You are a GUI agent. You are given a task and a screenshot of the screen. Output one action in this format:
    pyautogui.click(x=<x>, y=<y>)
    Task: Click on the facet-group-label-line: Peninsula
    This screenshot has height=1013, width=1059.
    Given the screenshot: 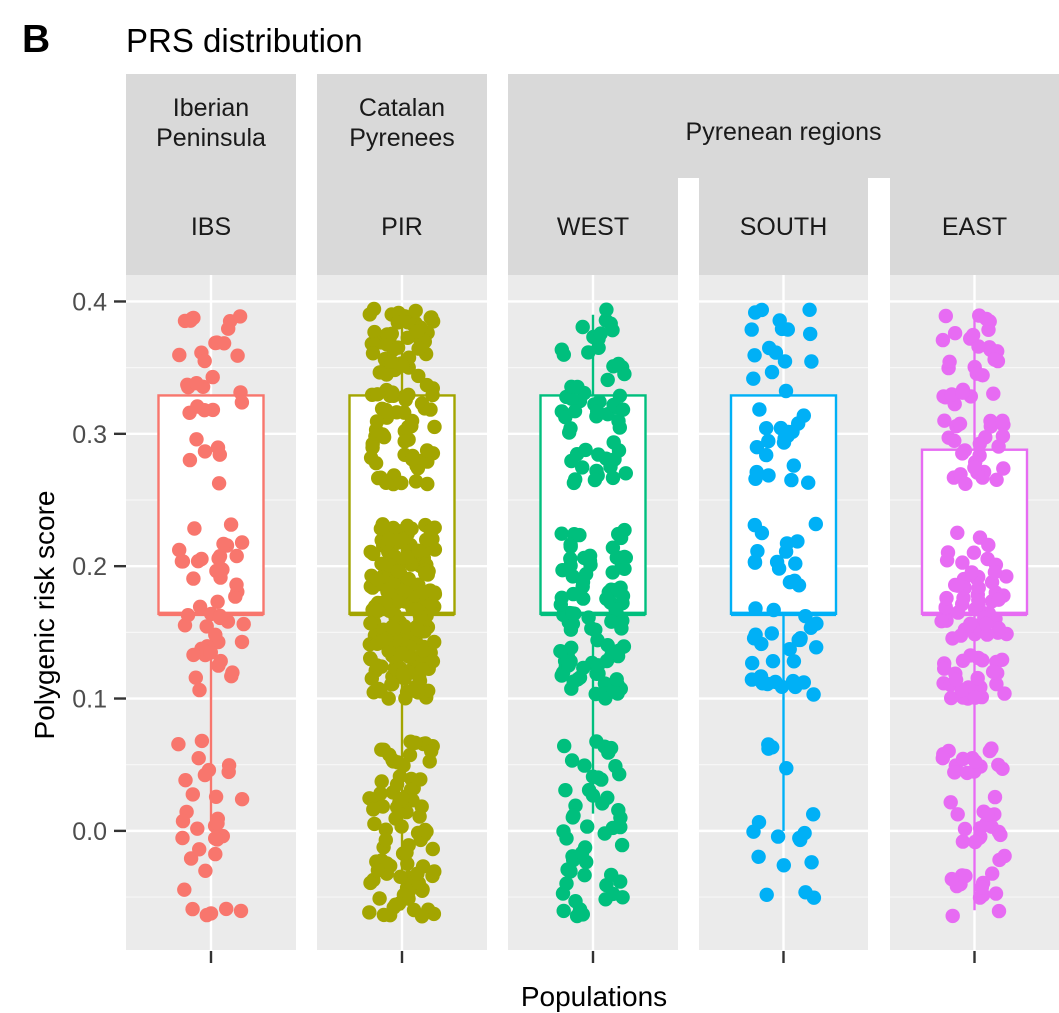 What is the action you would take?
    pyautogui.click(x=211, y=138)
    